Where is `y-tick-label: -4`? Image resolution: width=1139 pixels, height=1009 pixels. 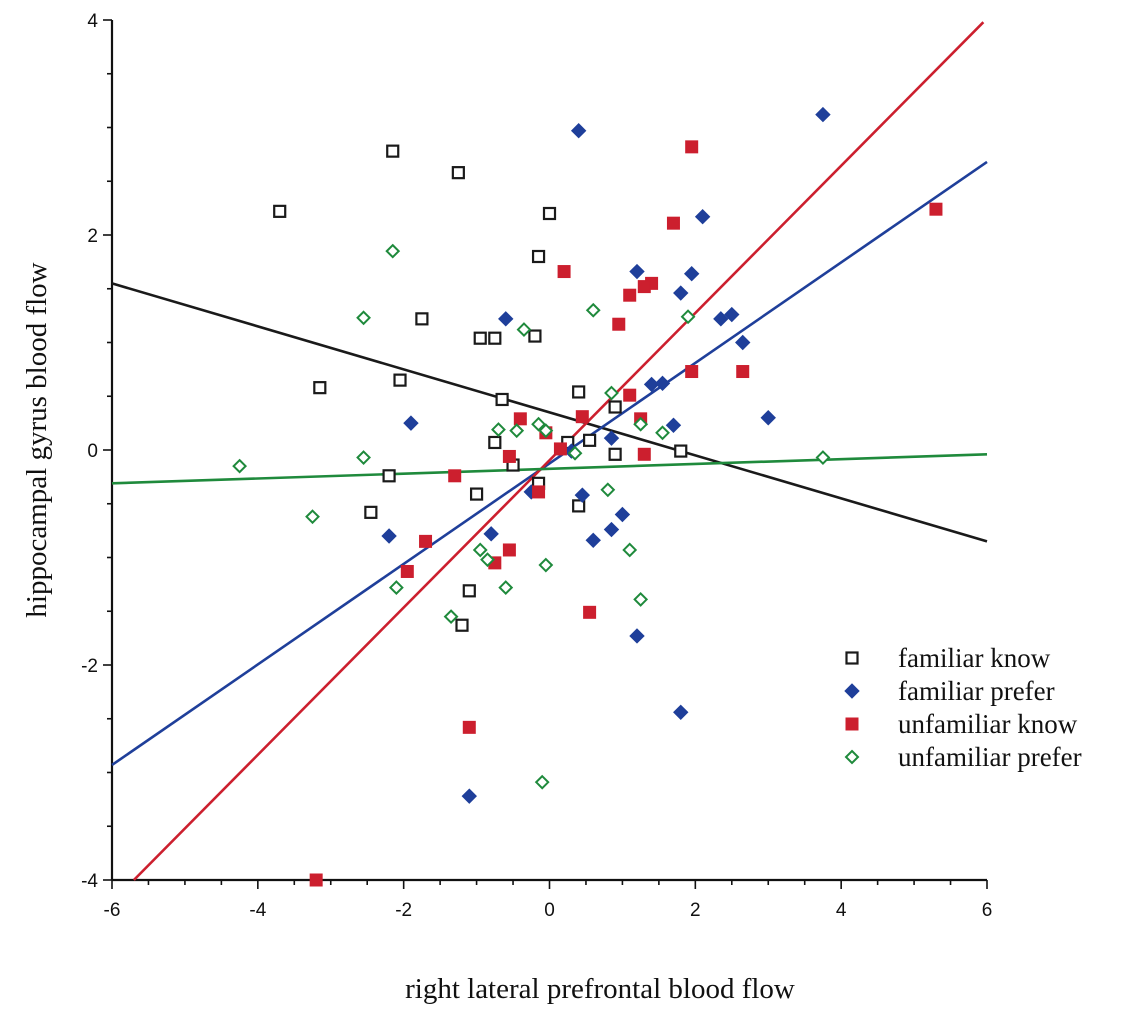 y-tick-label: -4 is located at coordinates (89, 881).